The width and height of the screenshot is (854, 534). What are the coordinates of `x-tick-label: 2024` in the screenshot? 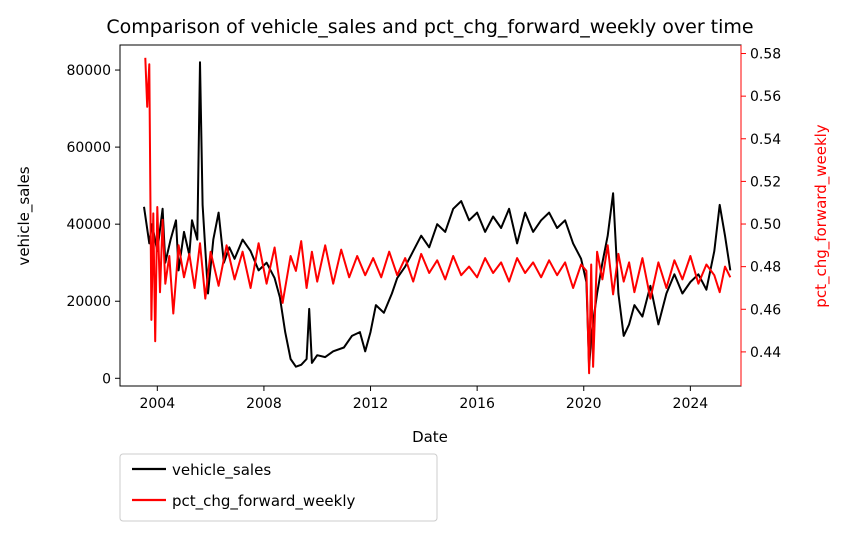 It's located at (691, 404).